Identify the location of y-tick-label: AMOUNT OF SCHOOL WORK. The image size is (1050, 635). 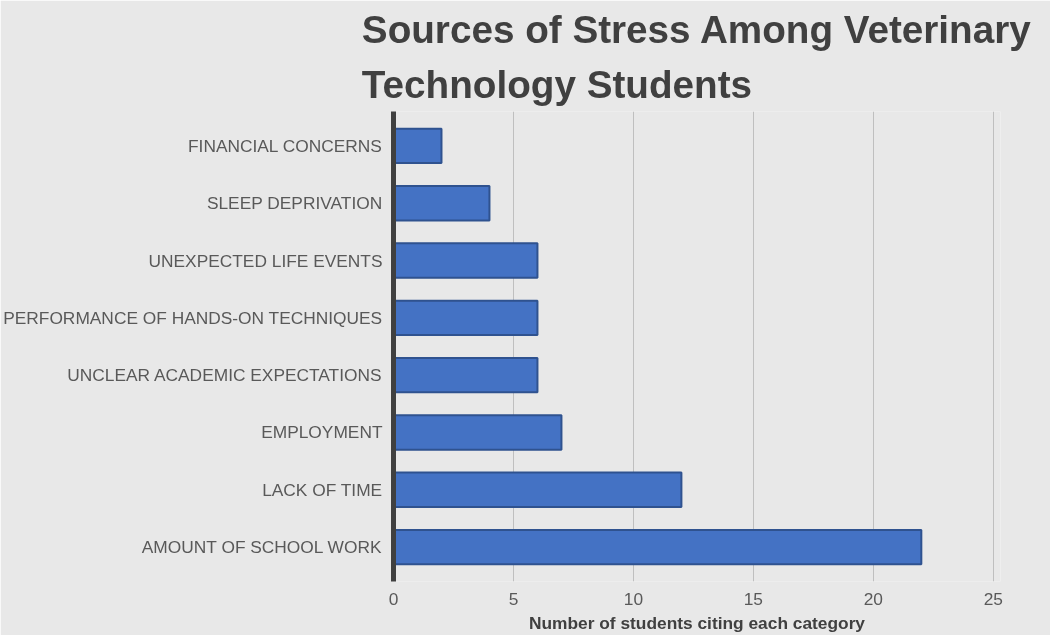
(261, 547).